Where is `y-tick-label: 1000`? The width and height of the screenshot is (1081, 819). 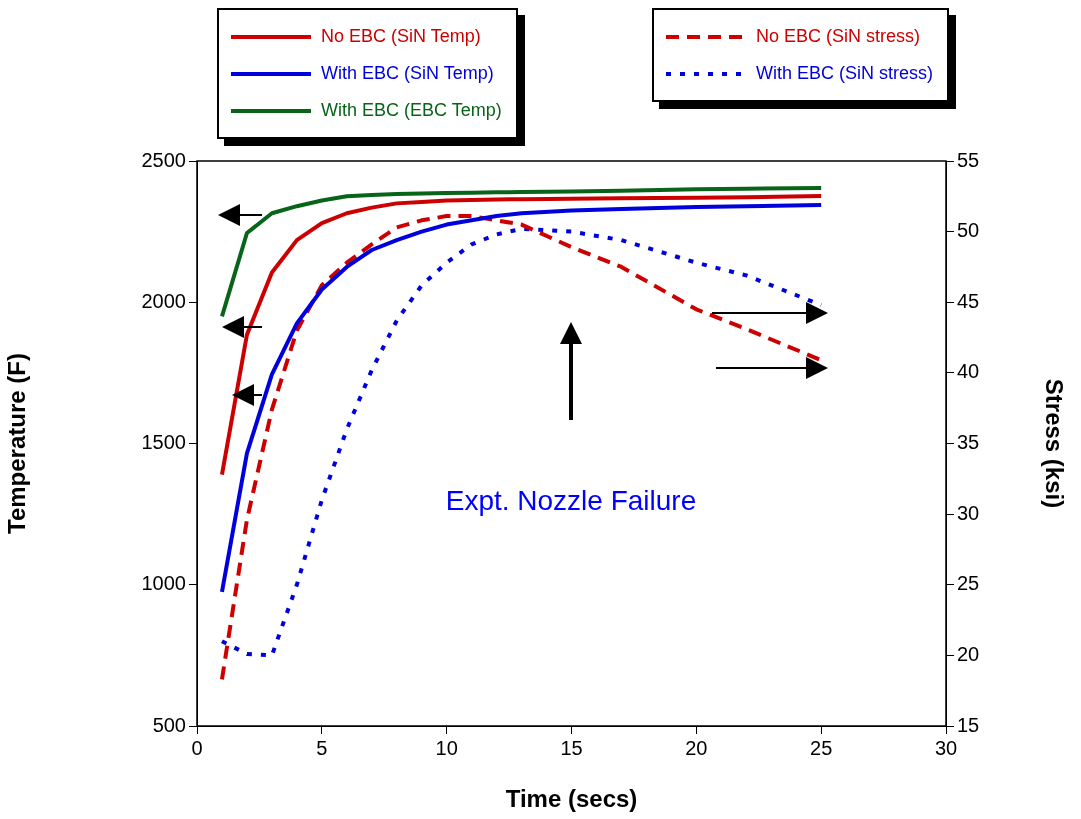 y-tick-label: 1000 is located at coordinates (163, 583).